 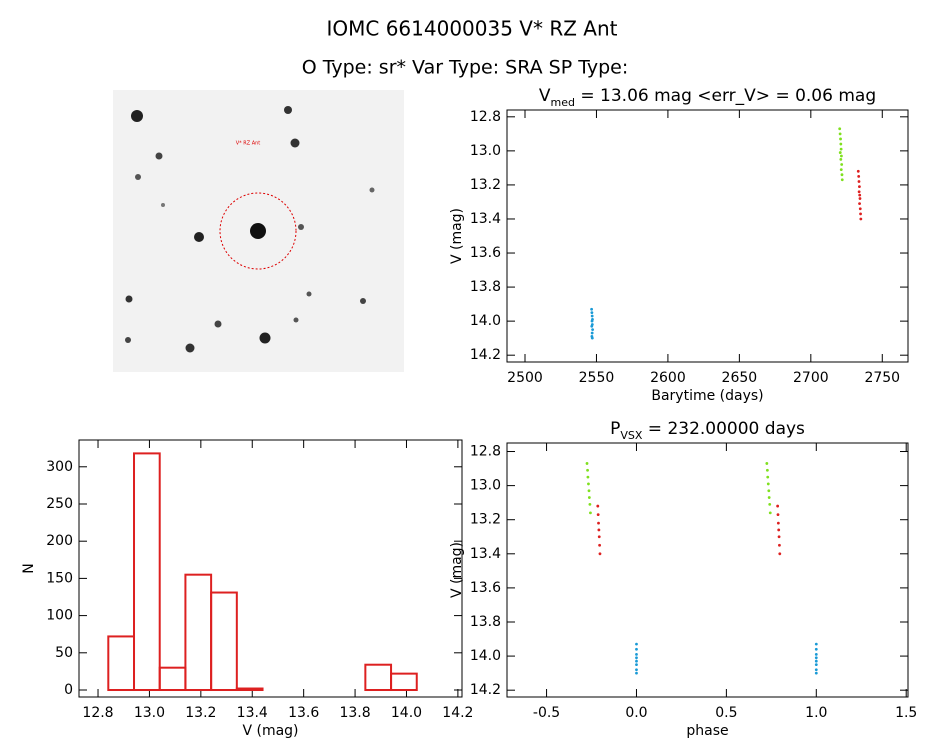 I want to click on x-tick-label: 2700, so click(x=811, y=378).